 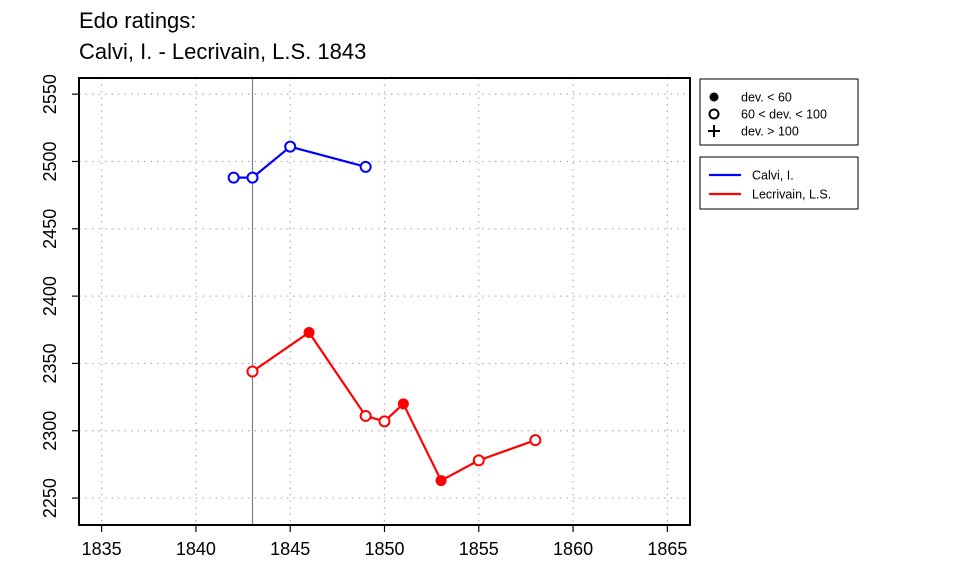 What do you see at coordinates (50, 431) in the screenshot?
I see `y-tick-label: 2300` at bounding box center [50, 431].